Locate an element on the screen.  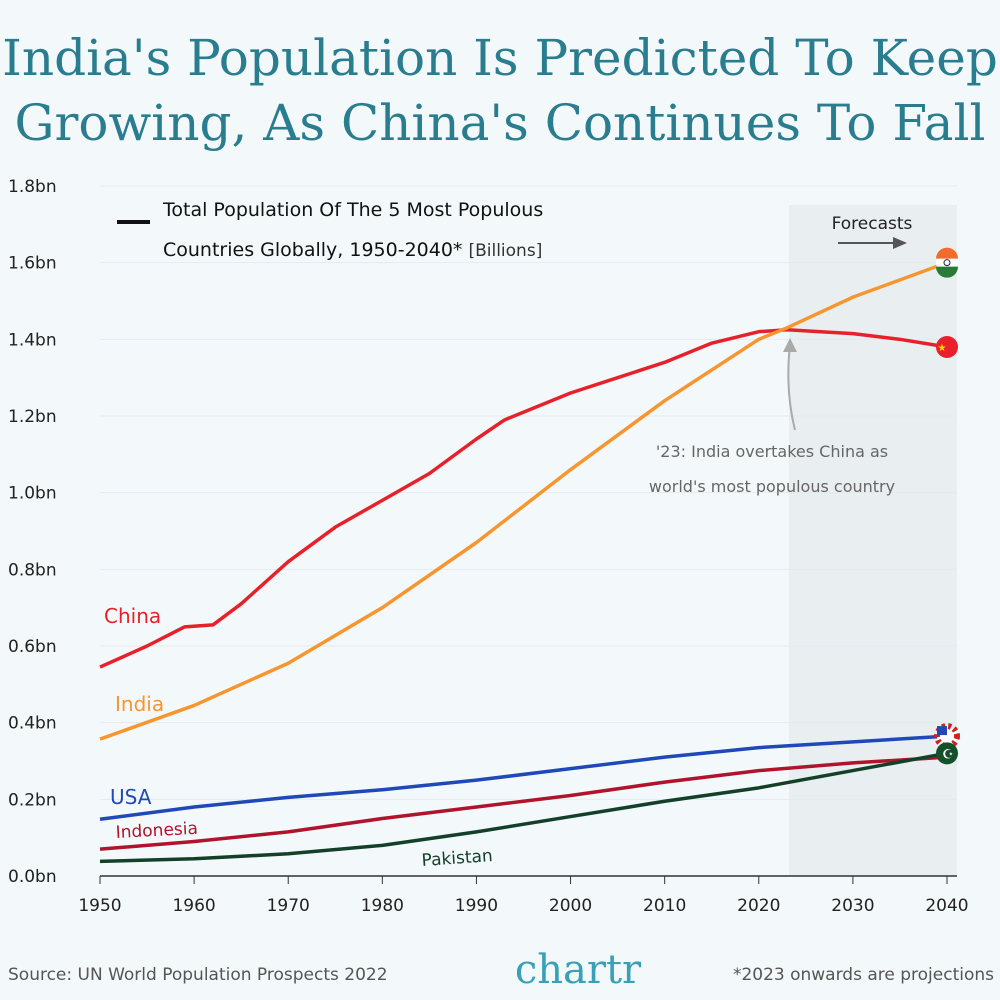
title-line-1: India's Population Is Predicted To Keep is located at coordinates (500, 58).